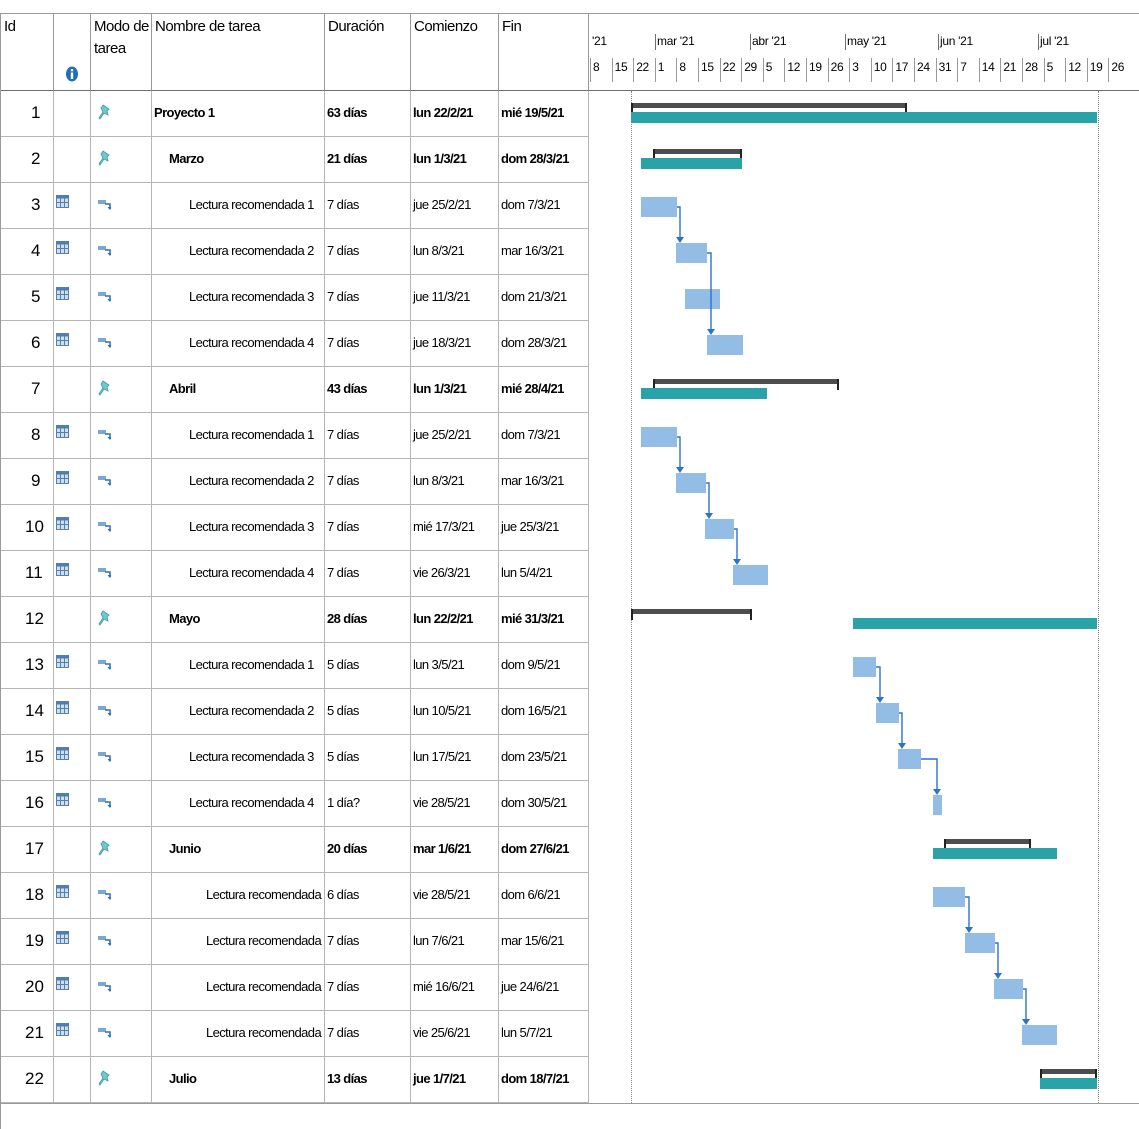 This screenshot has height=1129, width=1139. I want to click on column-header-duration: Duración, so click(368, 52).